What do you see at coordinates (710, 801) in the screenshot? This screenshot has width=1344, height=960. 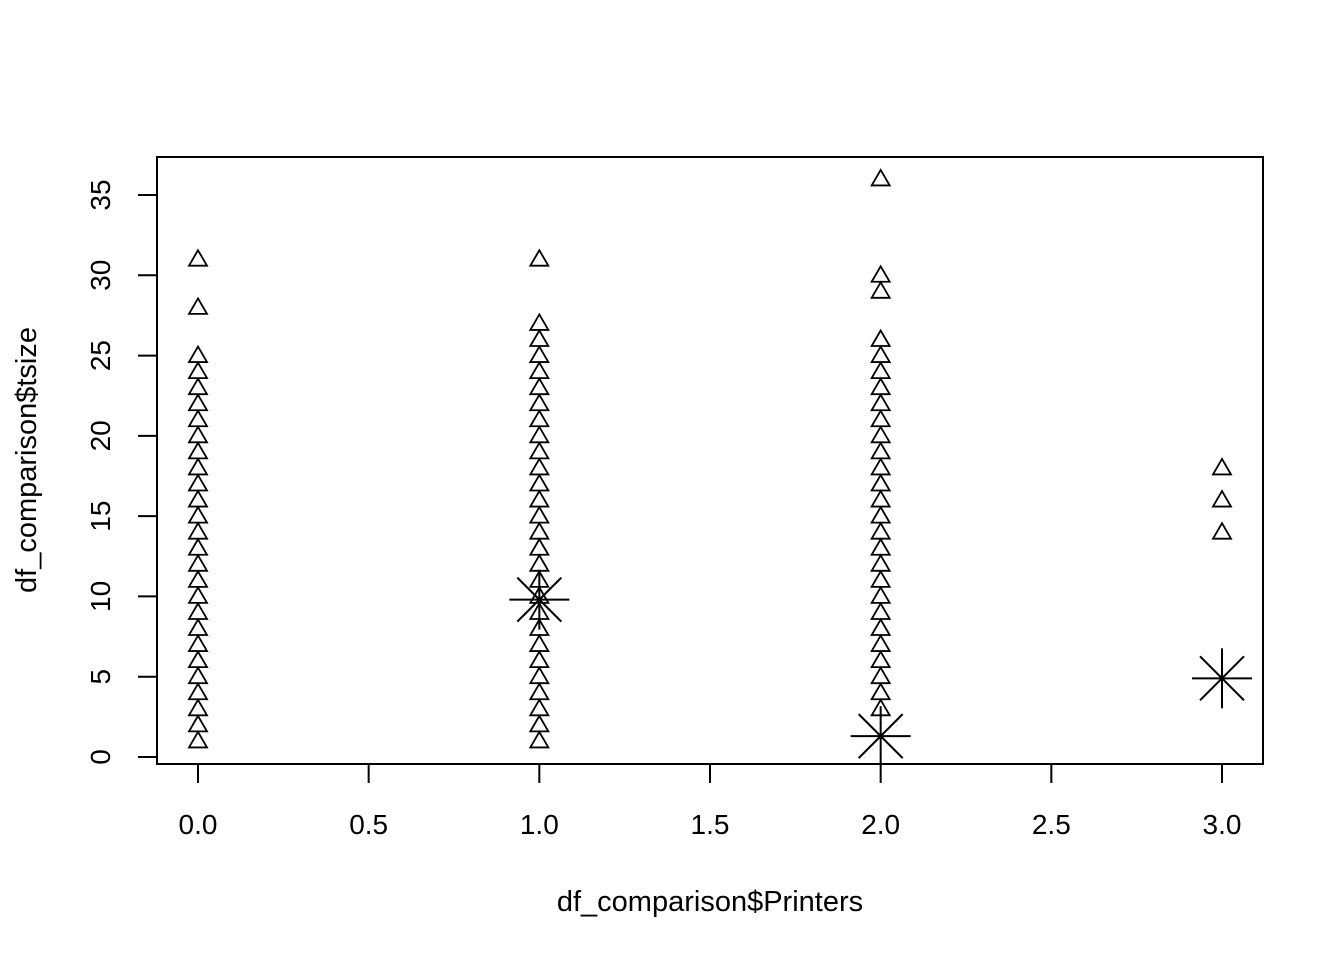 I see `x-axis: 0.0 0.5 1.0 1.5 2.0 2.5 3.0` at bounding box center [710, 801].